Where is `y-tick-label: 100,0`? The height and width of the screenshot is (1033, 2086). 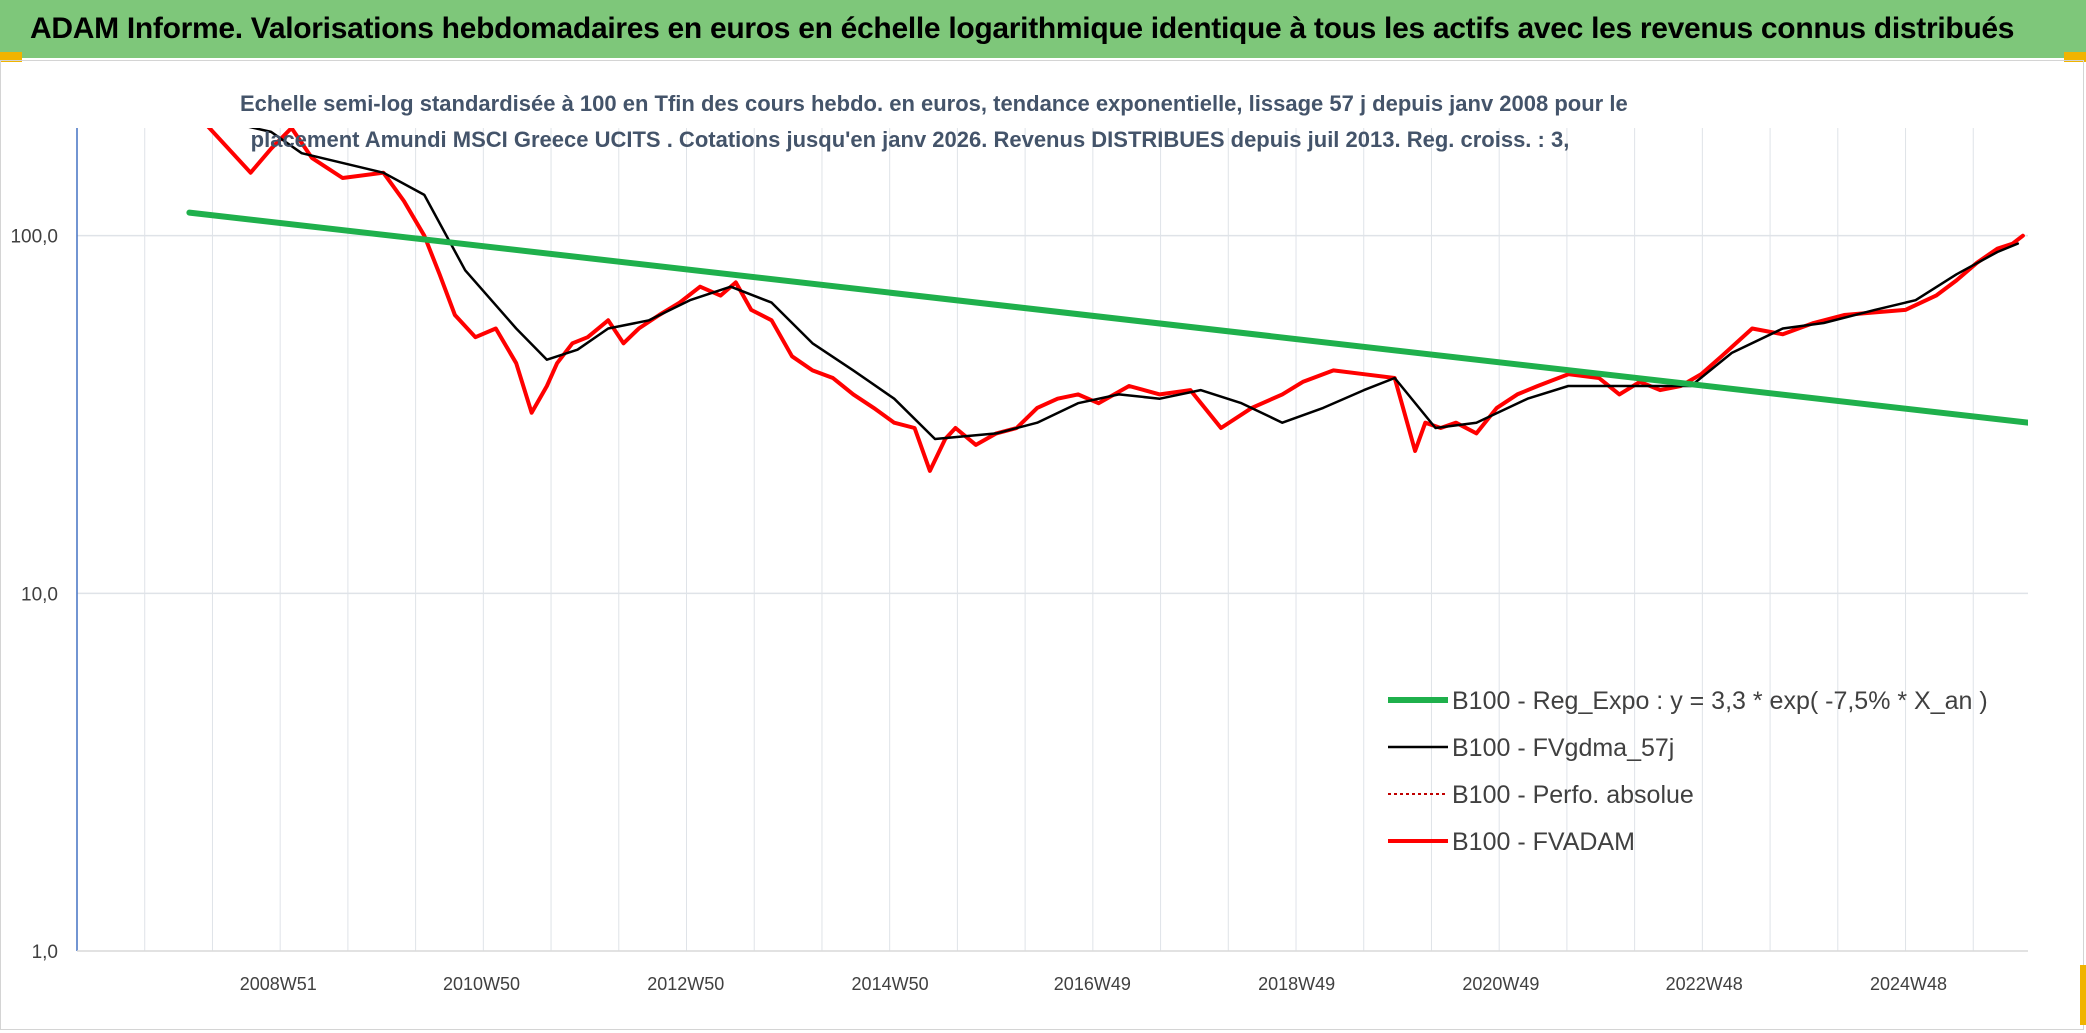
y-tick-label: 100,0 is located at coordinates (34, 237).